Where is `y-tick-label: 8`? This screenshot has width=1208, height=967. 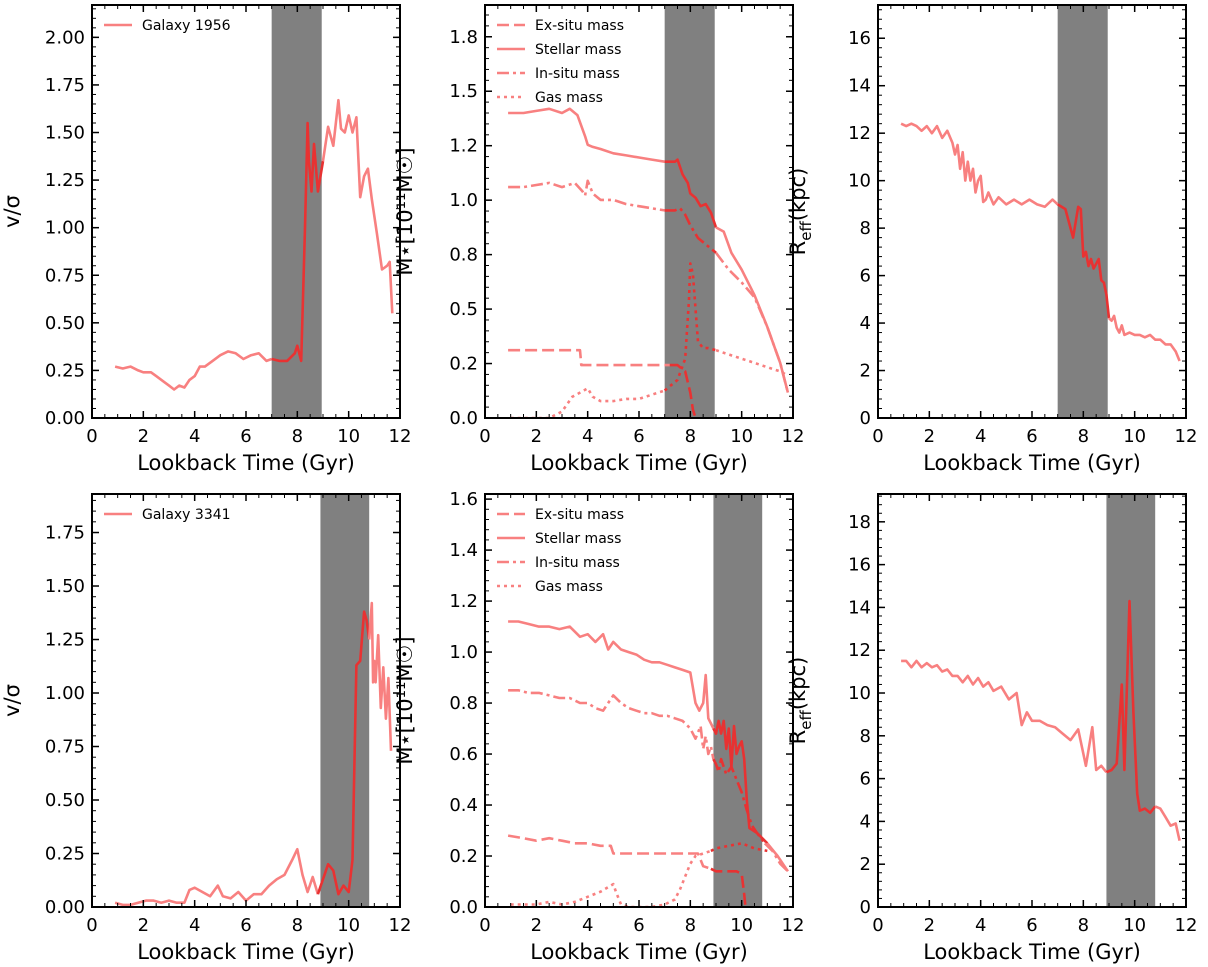
y-tick-label: 8 is located at coordinates (865, 736).